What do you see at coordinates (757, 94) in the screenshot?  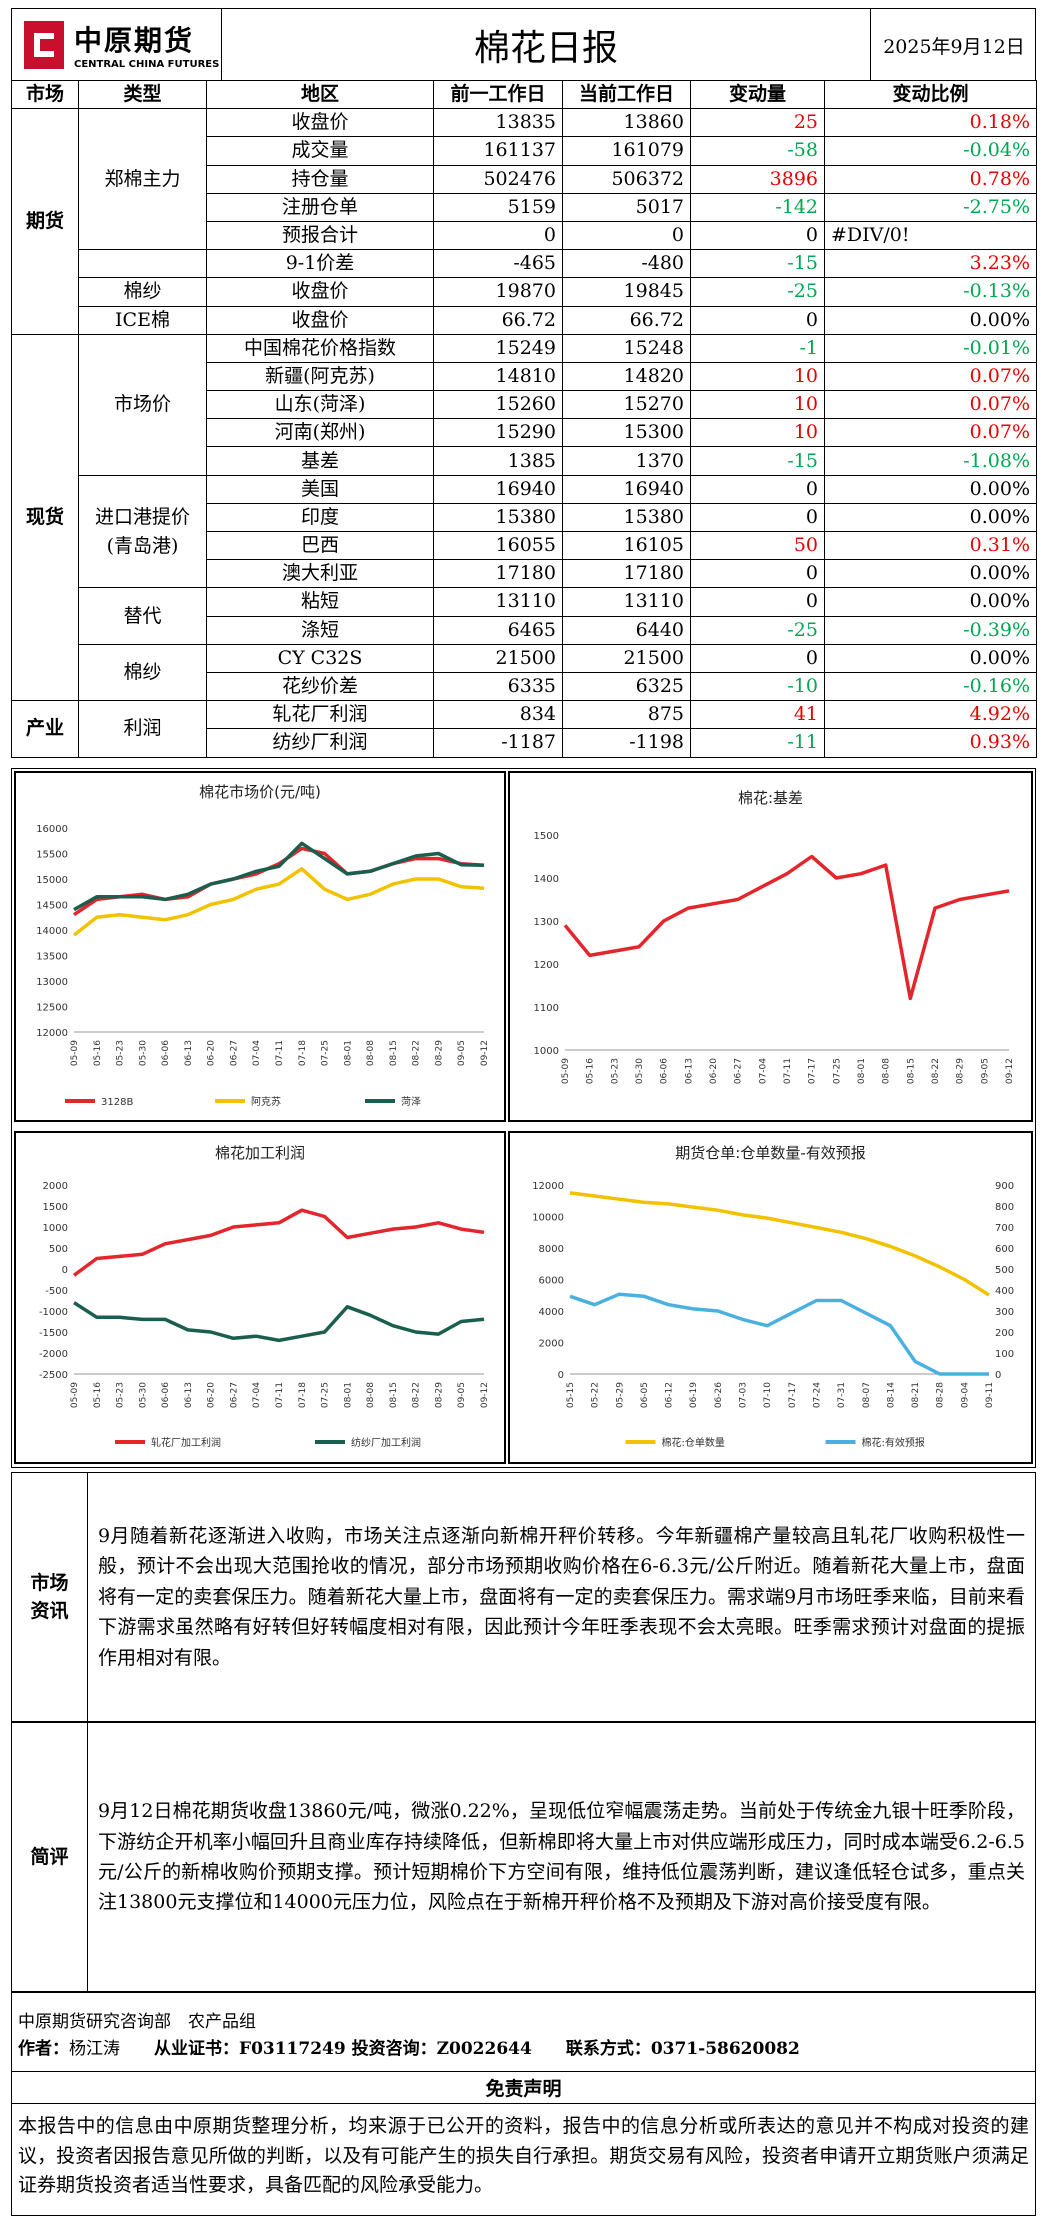 I see `column-header: 变动量` at bounding box center [757, 94].